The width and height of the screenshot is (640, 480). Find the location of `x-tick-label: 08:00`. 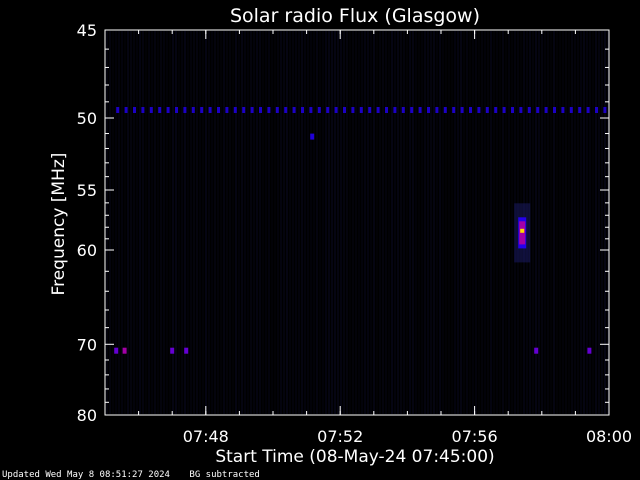

x-tick-label: 08:00 is located at coordinates (609, 436).